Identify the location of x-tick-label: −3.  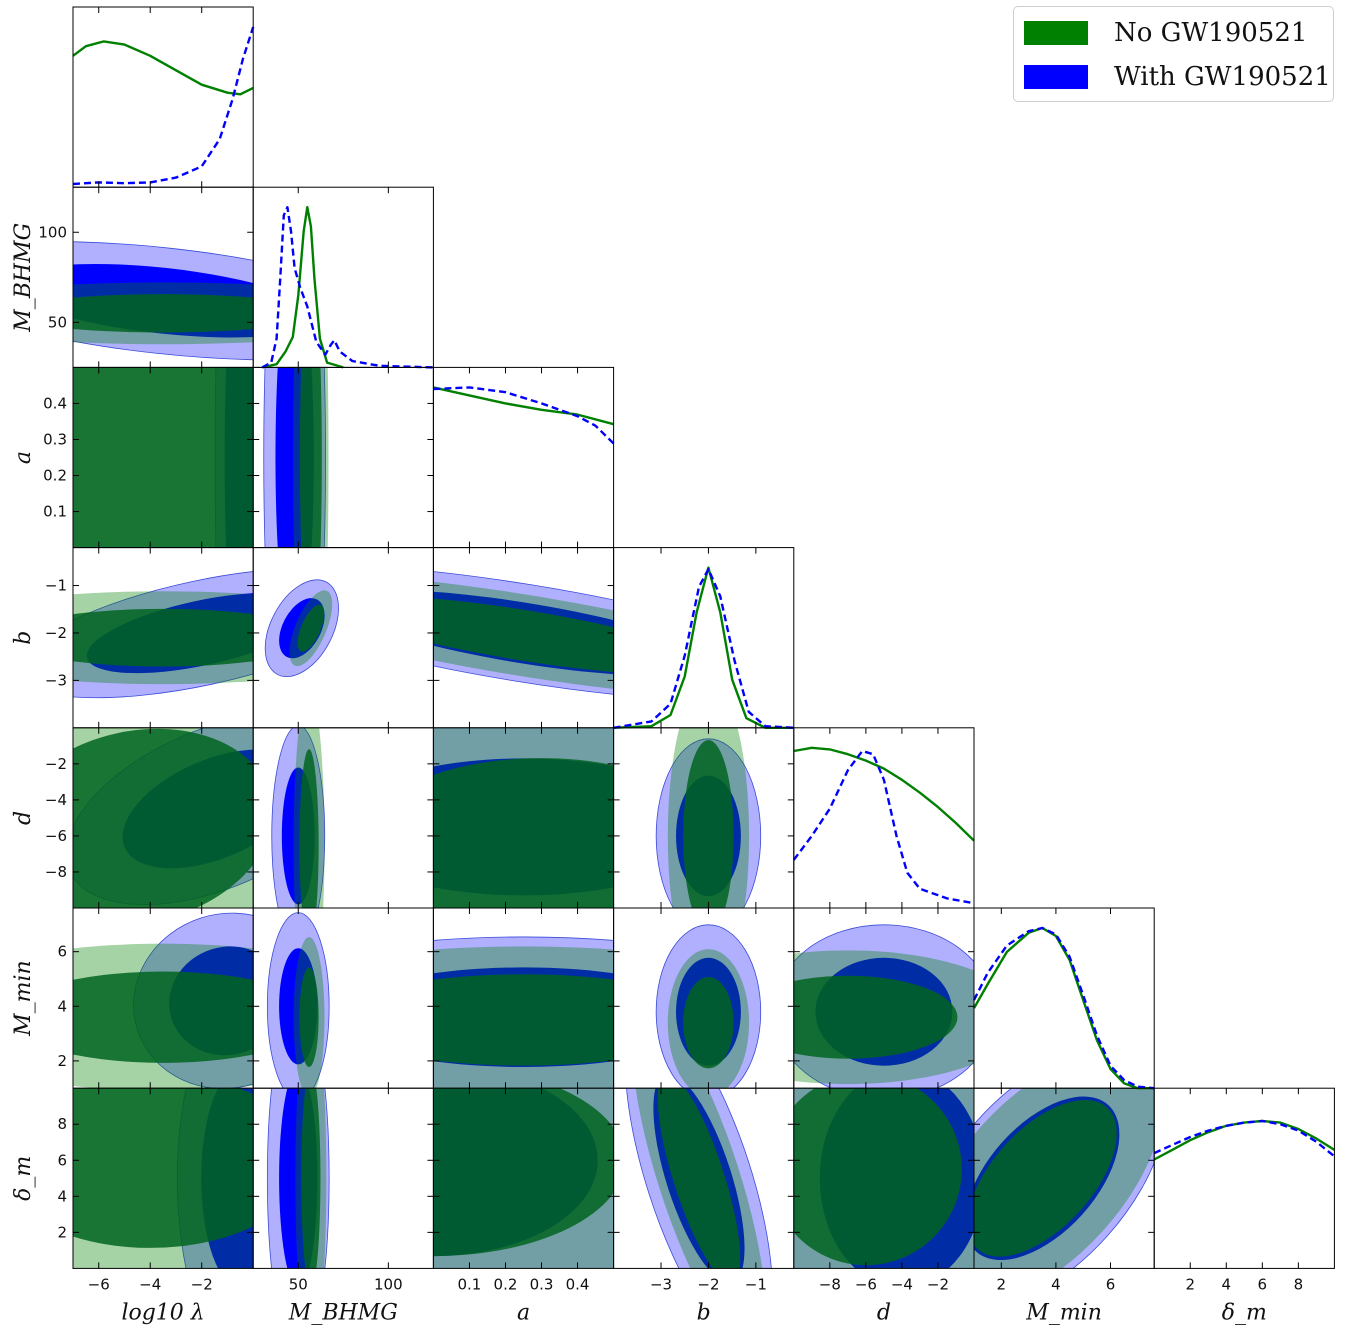
(661, 1284).